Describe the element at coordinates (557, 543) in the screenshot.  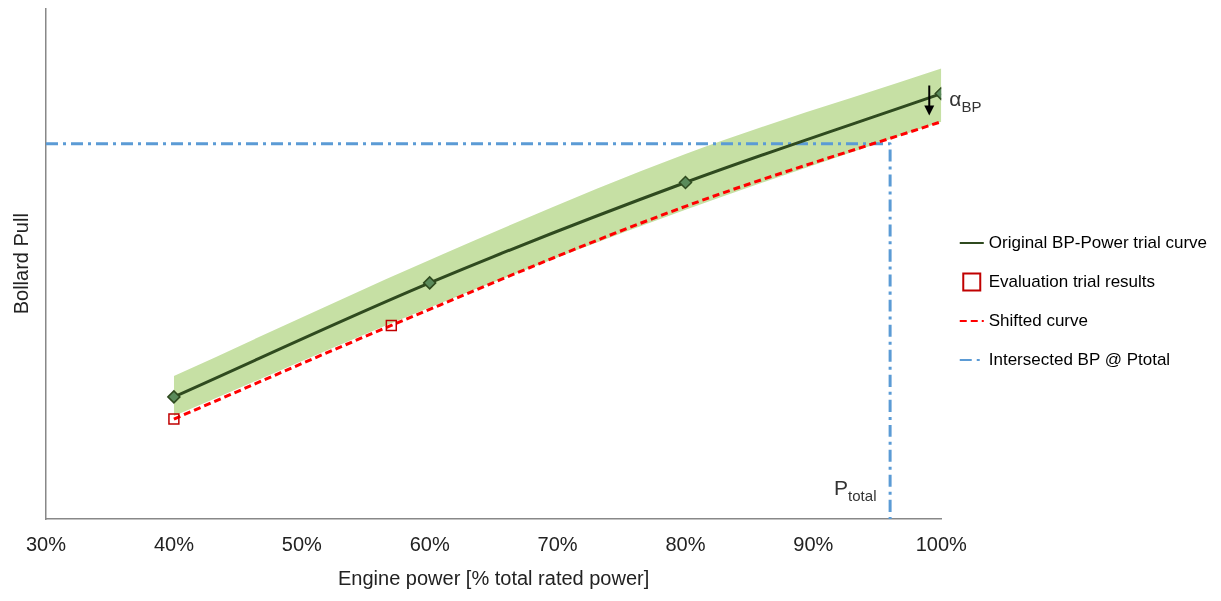
I see `x-tick-label: 70%` at that location.